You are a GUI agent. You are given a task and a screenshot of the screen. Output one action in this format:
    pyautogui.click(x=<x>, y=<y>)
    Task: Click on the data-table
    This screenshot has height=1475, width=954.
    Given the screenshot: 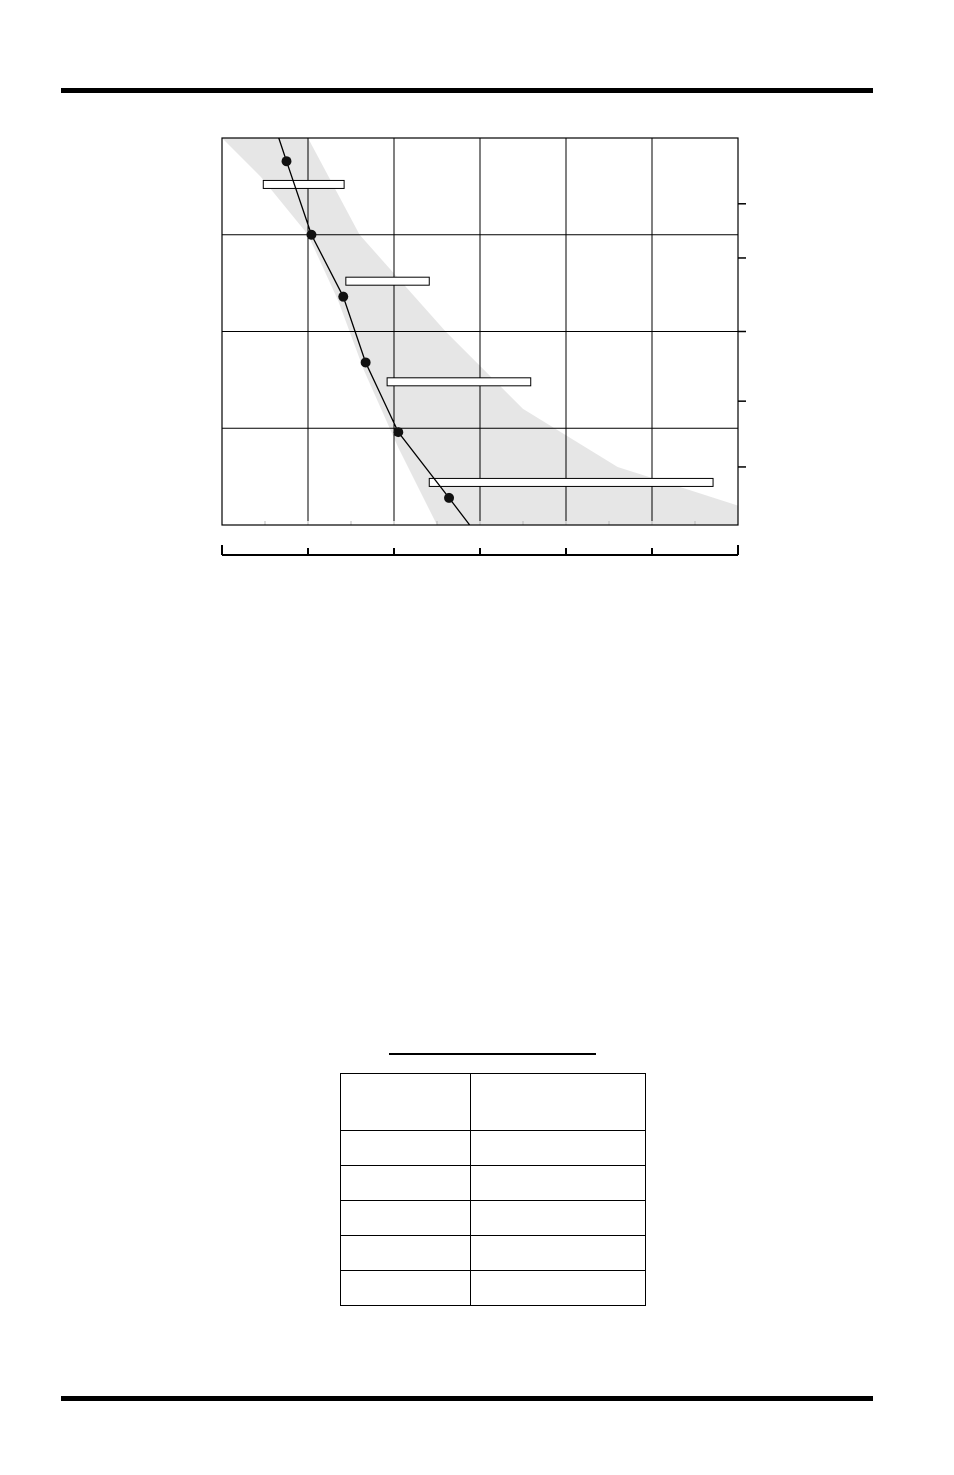 What is the action you would take?
    pyautogui.click(x=493, y=1189)
    